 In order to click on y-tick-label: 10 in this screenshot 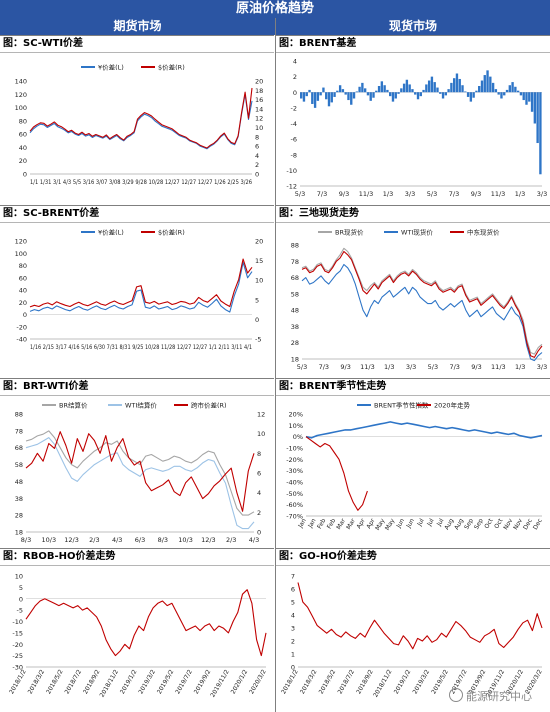, I will do `click(19, 577)`.